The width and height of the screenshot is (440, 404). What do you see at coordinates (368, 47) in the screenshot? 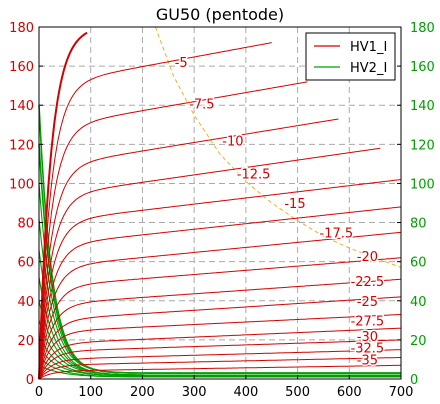
I see `legend-label-hv1: HV1_I` at bounding box center [368, 47].